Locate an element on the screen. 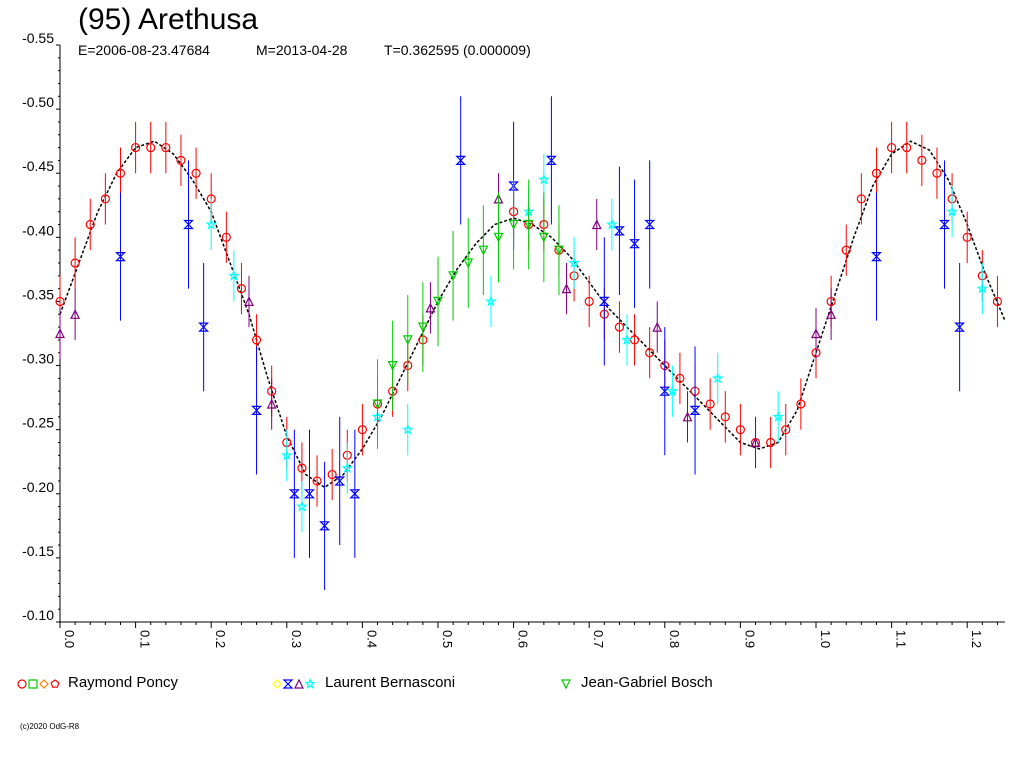  period-label: T=0.362595 (0.000009) is located at coordinates (457, 50).